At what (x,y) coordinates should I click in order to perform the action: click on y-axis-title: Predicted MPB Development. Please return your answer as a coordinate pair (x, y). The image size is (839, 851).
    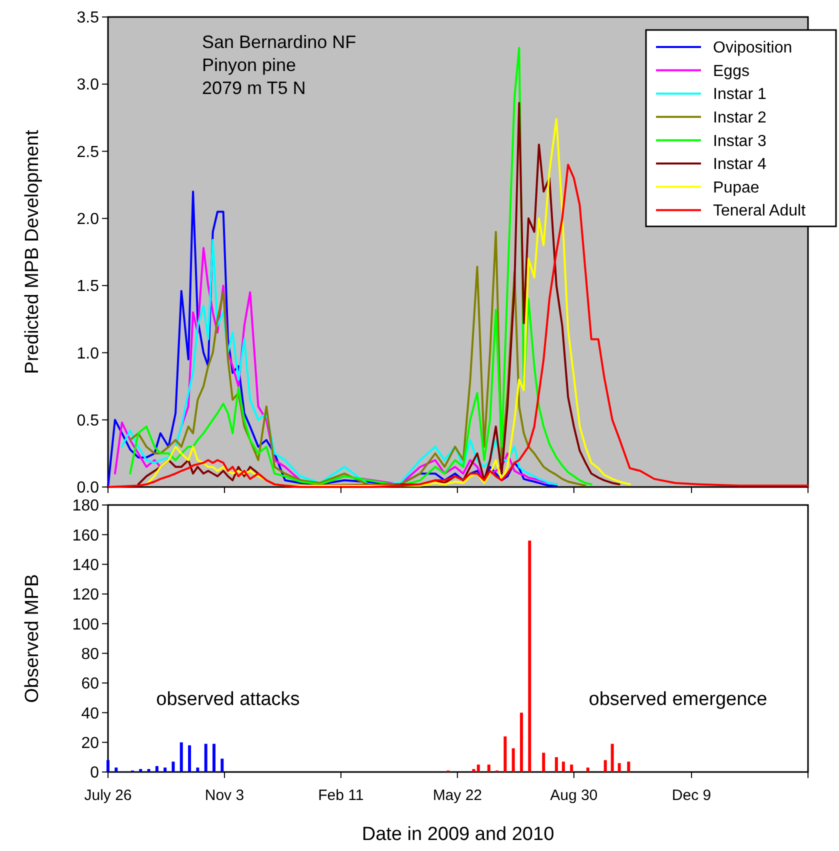
    Looking at the image, I should click on (32, 251).